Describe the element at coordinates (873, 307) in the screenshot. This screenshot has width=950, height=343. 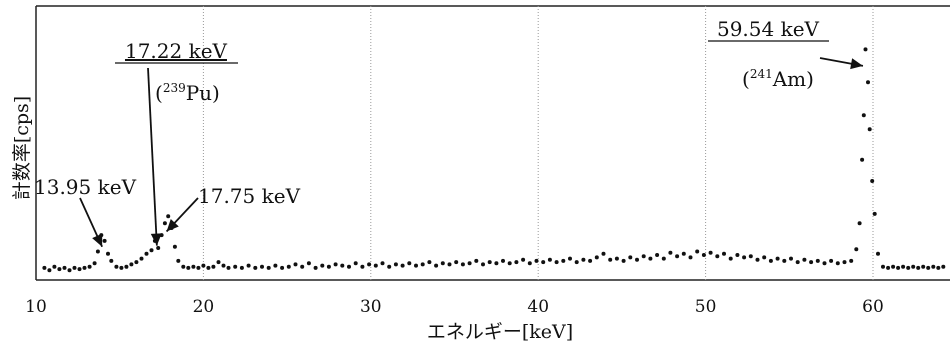
I see `x-tick-label-60: 60` at that location.